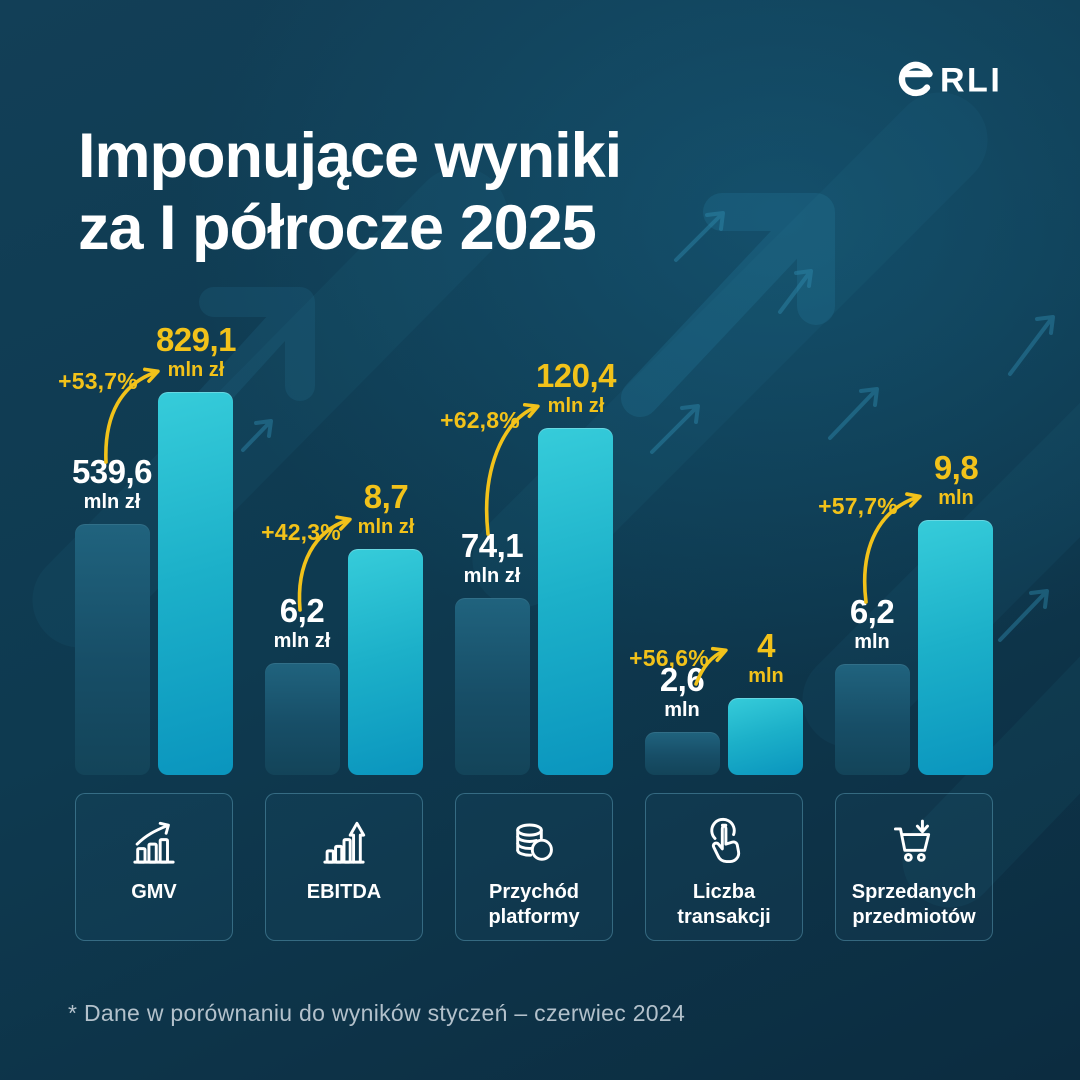 This screenshot has height=1080, width=1080. I want to click on percent-change-label: +57,7%, so click(858, 506).